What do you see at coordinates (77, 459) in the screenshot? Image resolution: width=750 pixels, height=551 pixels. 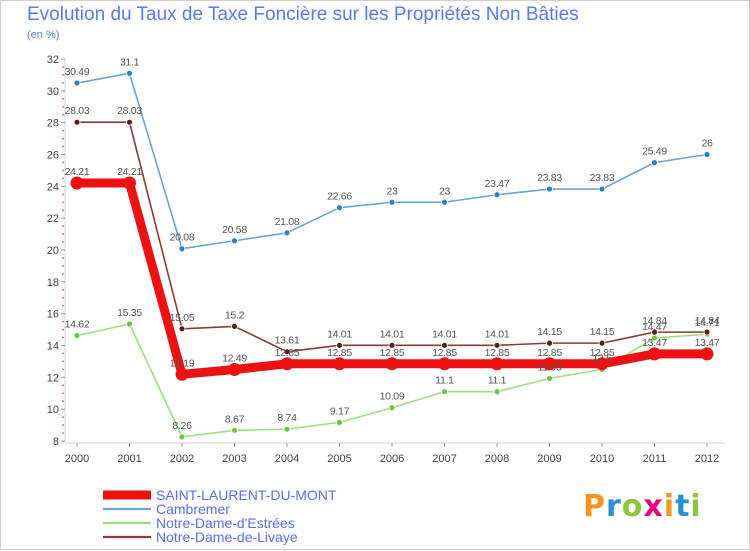 I see `x-tick-label: 2000` at bounding box center [77, 459].